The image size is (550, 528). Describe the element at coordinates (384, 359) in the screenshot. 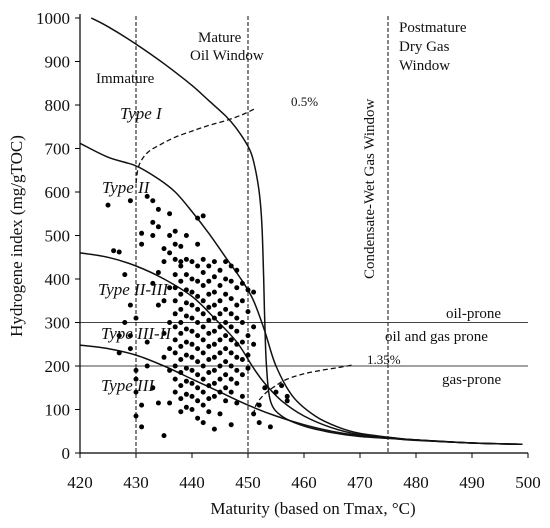

I see `vr-label-1-35: 1.35%` at that location.